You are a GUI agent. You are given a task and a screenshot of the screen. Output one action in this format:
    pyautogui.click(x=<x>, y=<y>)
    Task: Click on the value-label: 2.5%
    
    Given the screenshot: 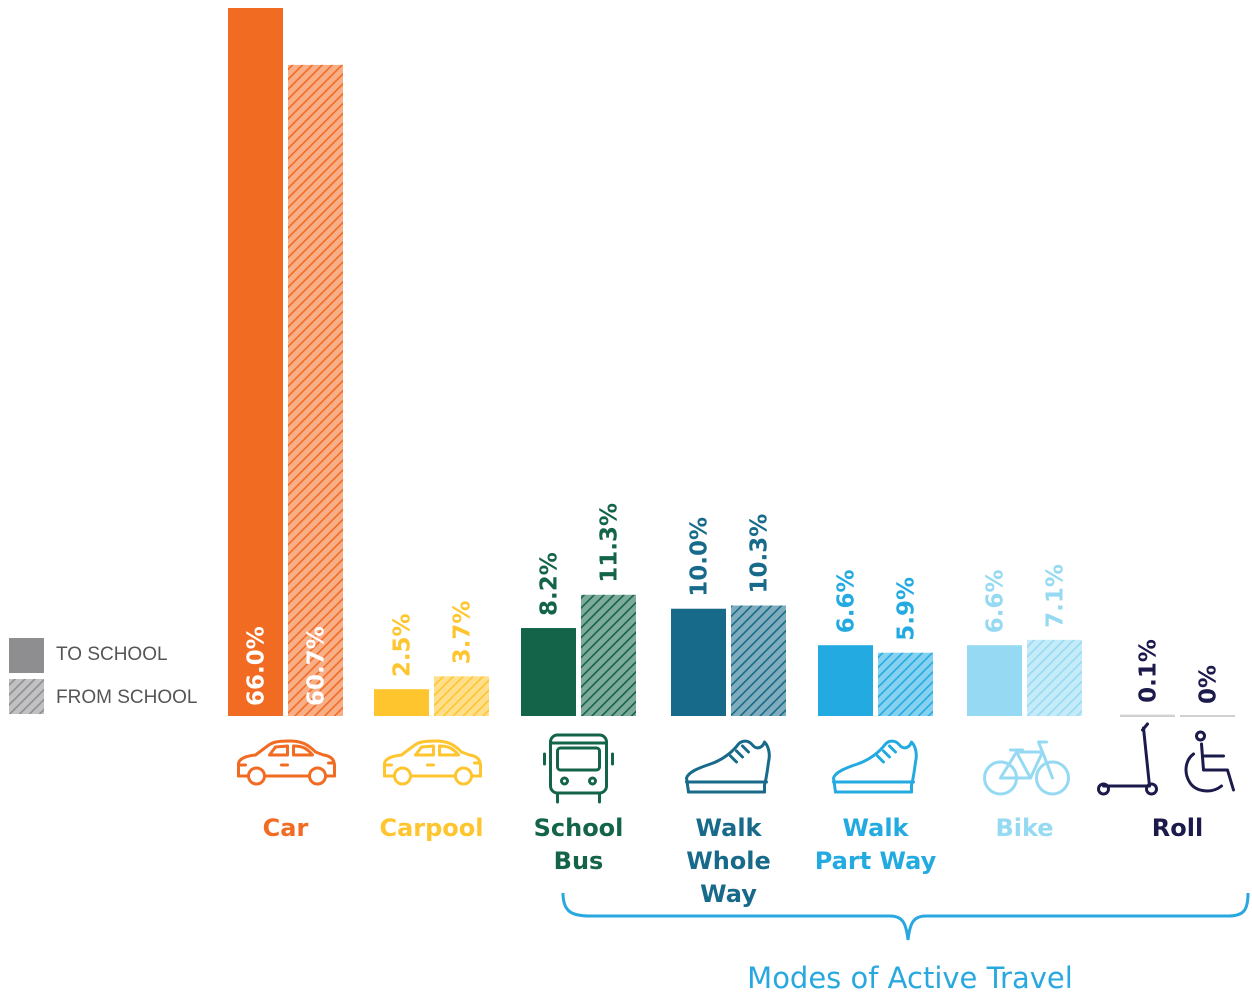 What is the action you would take?
    pyautogui.click(x=403, y=645)
    